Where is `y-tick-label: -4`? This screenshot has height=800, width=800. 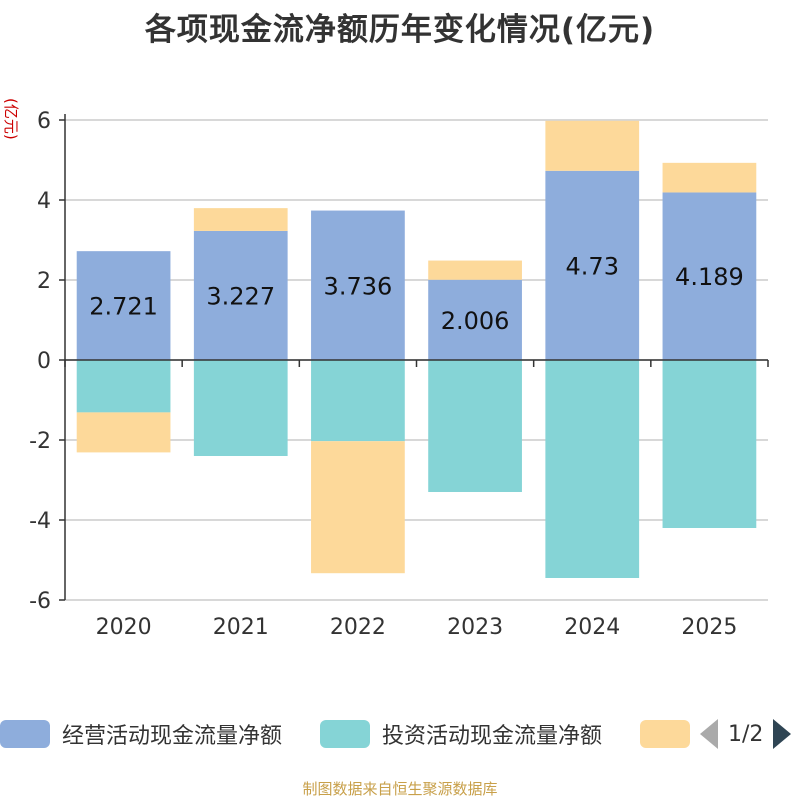 y-tick-label: -4 is located at coordinates (40, 521).